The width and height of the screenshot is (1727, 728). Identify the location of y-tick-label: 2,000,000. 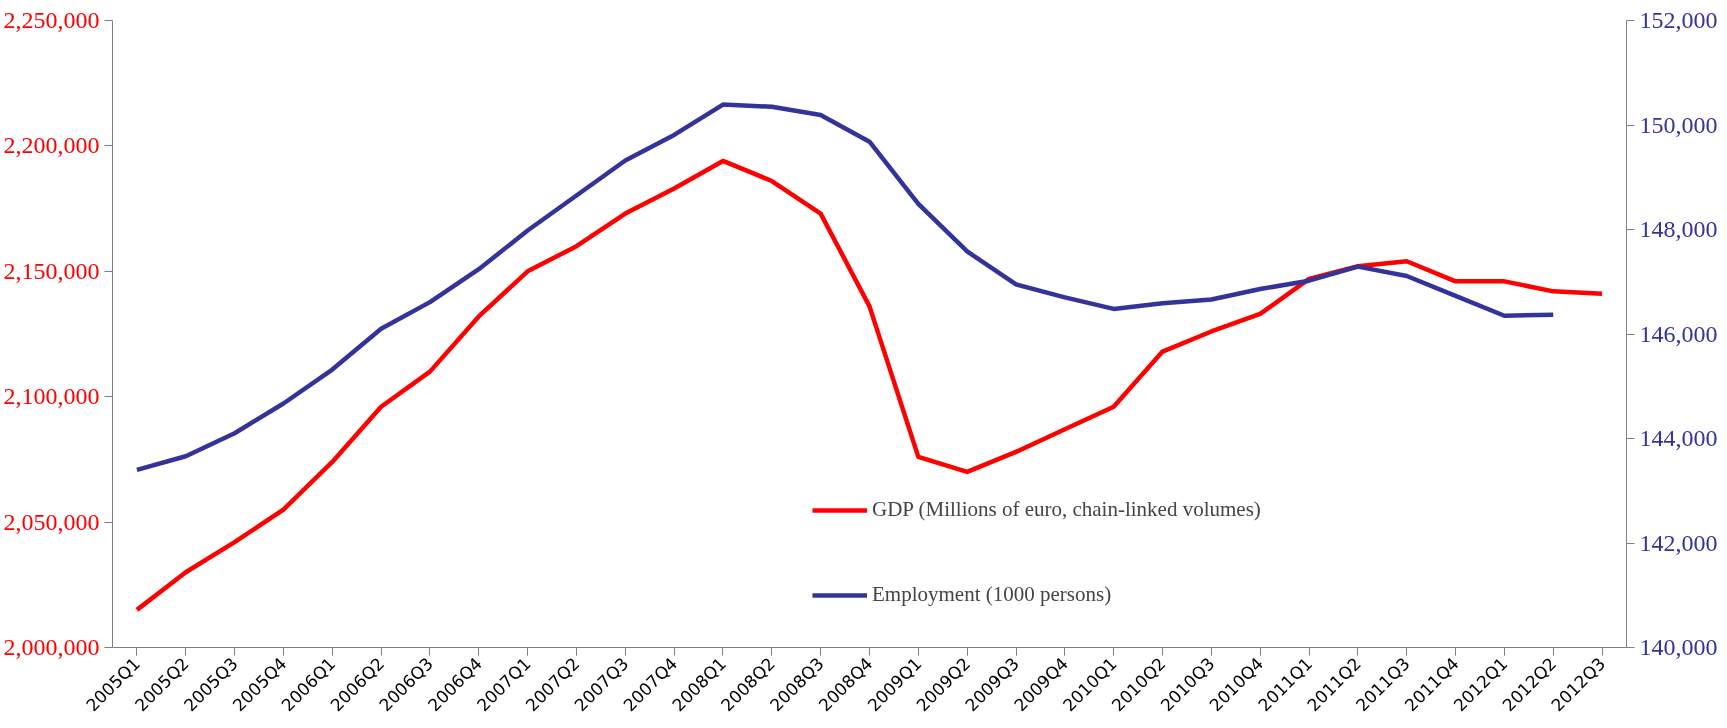
(51, 647).